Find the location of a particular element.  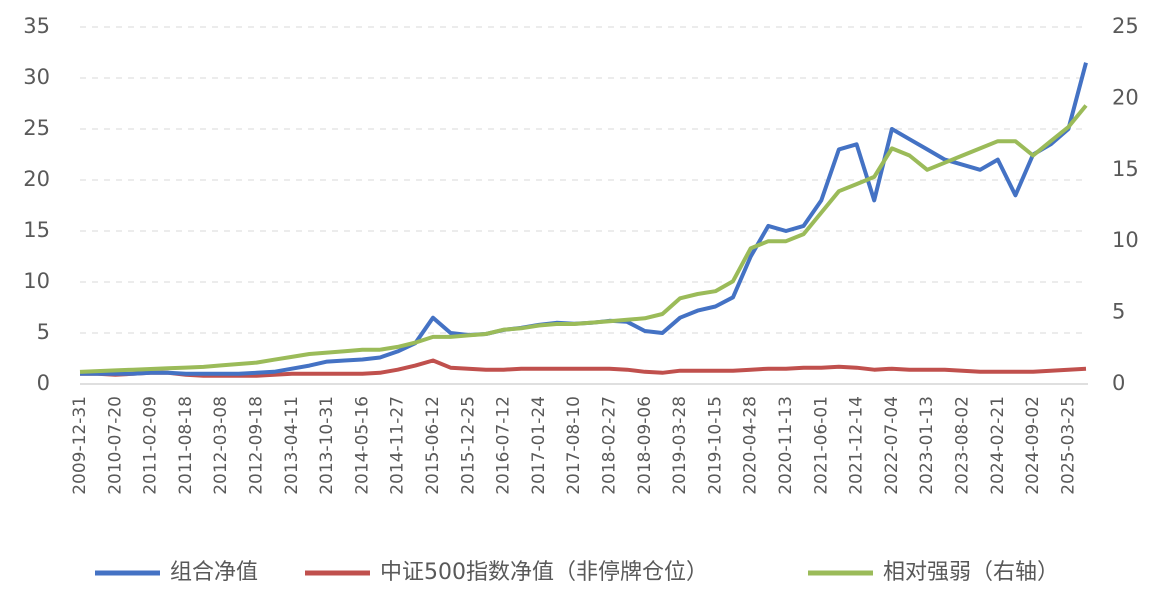

x-tick-label: 2018-02-27 is located at coordinates (609, 445).